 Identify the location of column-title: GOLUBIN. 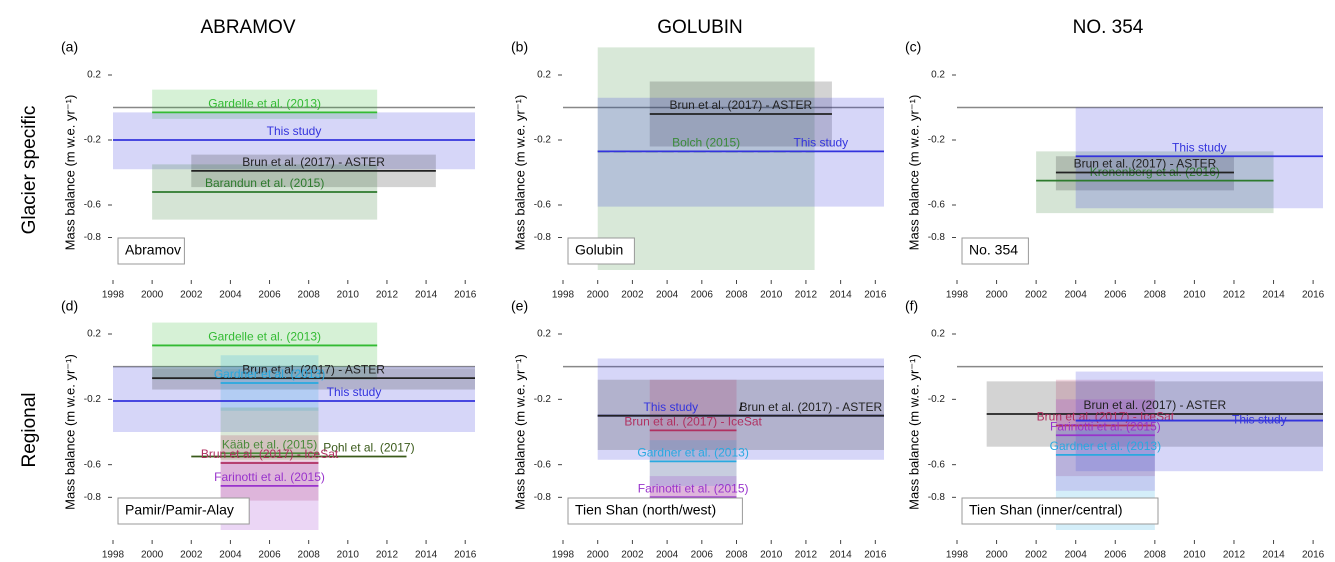
(700, 27).